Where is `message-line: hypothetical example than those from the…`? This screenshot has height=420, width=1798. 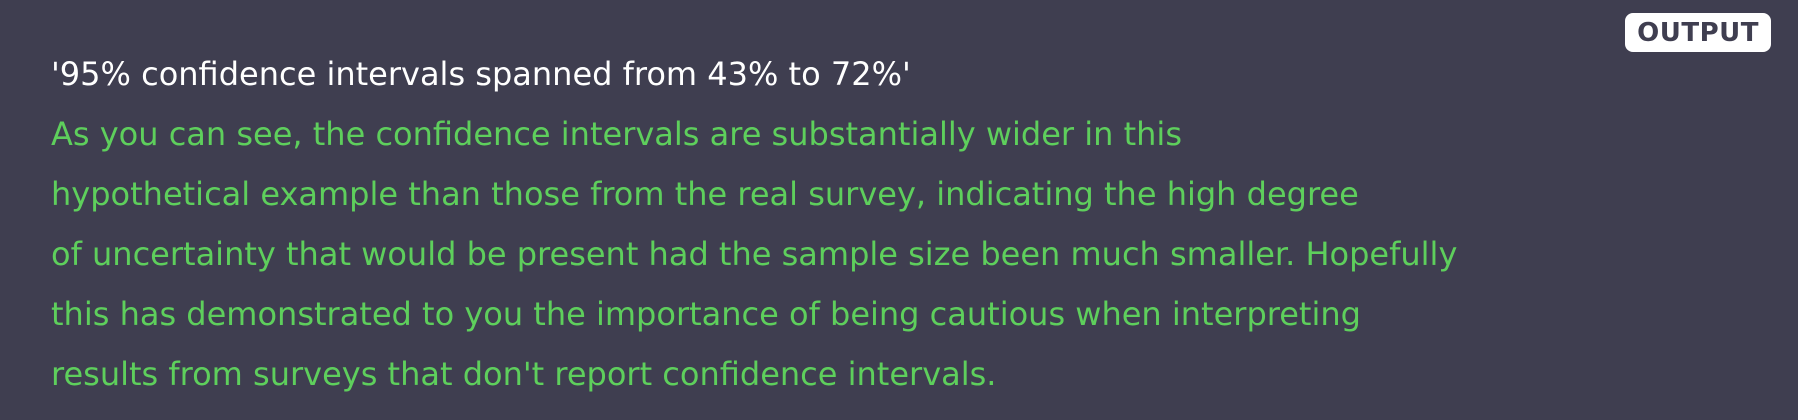
message-line: hypothetical example than those from the… is located at coordinates (705, 194).